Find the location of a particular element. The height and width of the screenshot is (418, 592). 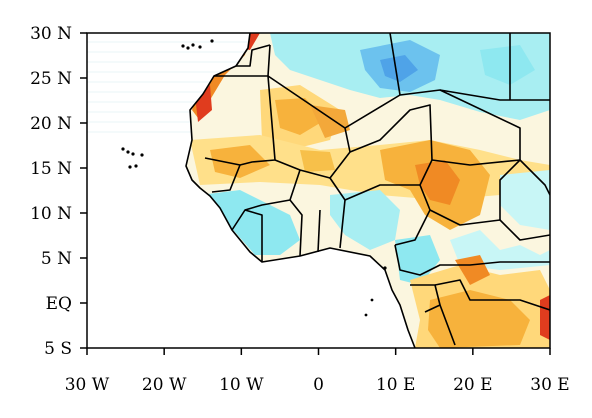

x-tick-label: 0 is located at coordinates (318, 385).